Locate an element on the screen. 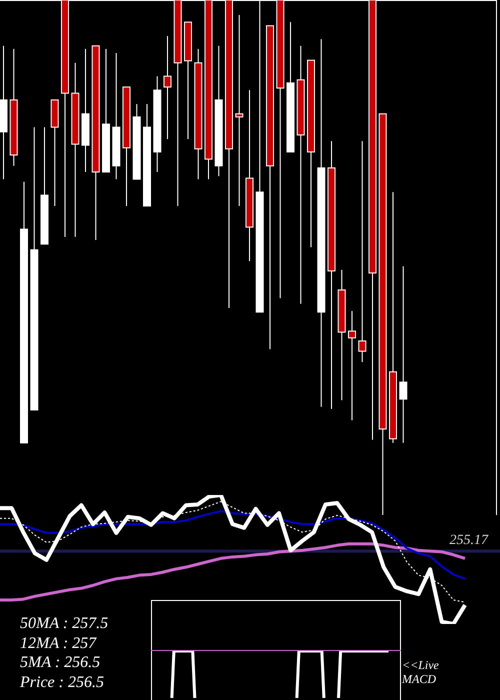 This screenshot has height=700, width=500. text: 5MA : 256.5 is located at coordinates (61, 663).